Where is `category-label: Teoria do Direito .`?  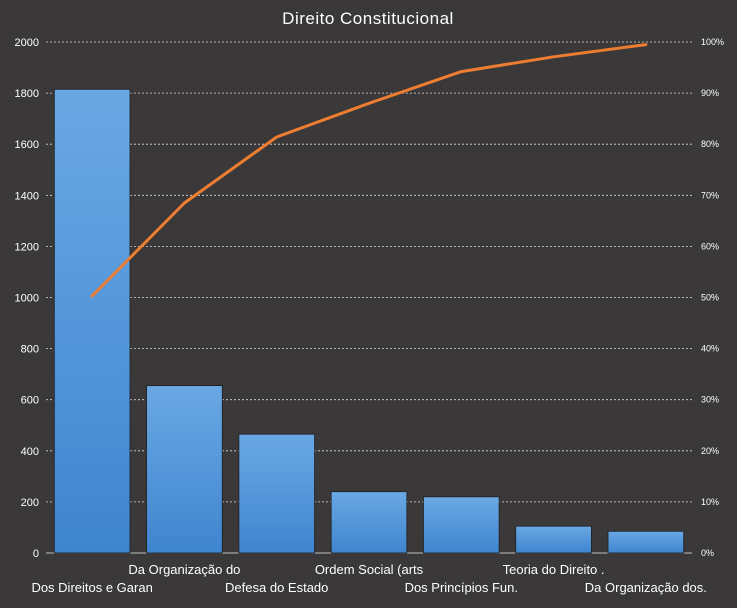 category-label: Teoria do Direito . is located at coordinates (554, 569).